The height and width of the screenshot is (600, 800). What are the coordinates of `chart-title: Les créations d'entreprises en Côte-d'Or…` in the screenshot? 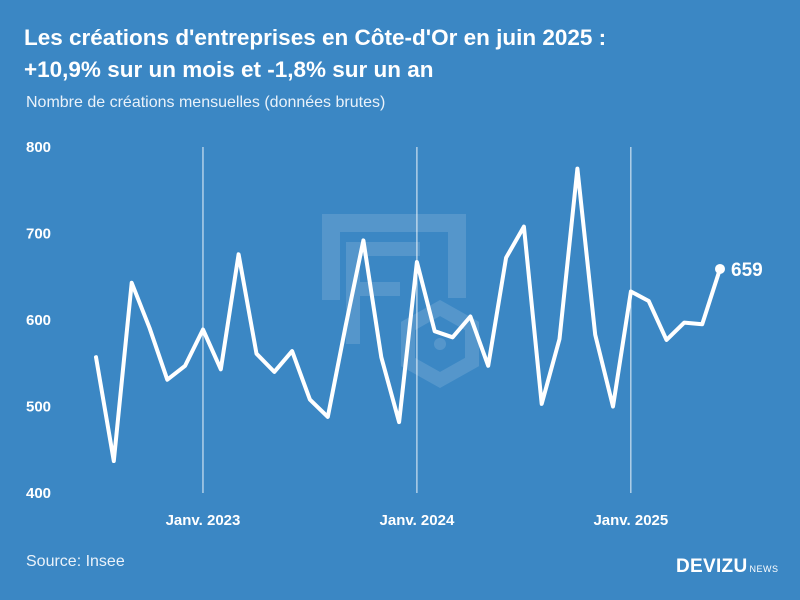 It's located at (404, 54).